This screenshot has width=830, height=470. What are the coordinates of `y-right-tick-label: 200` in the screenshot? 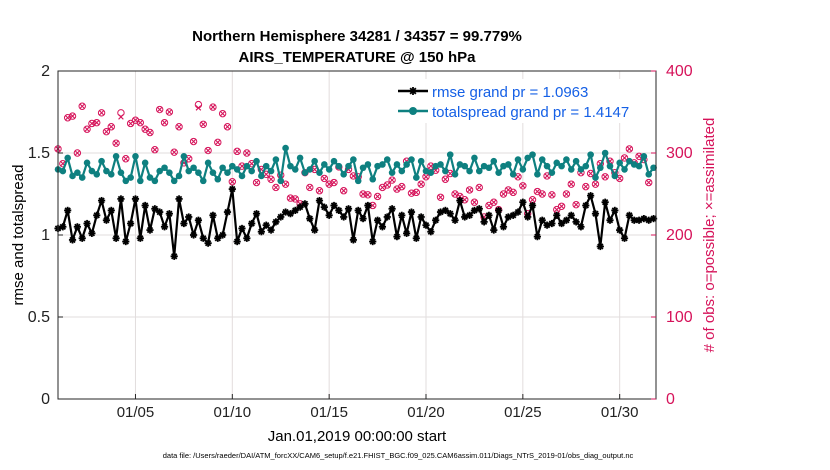 It's located at (679, 235).